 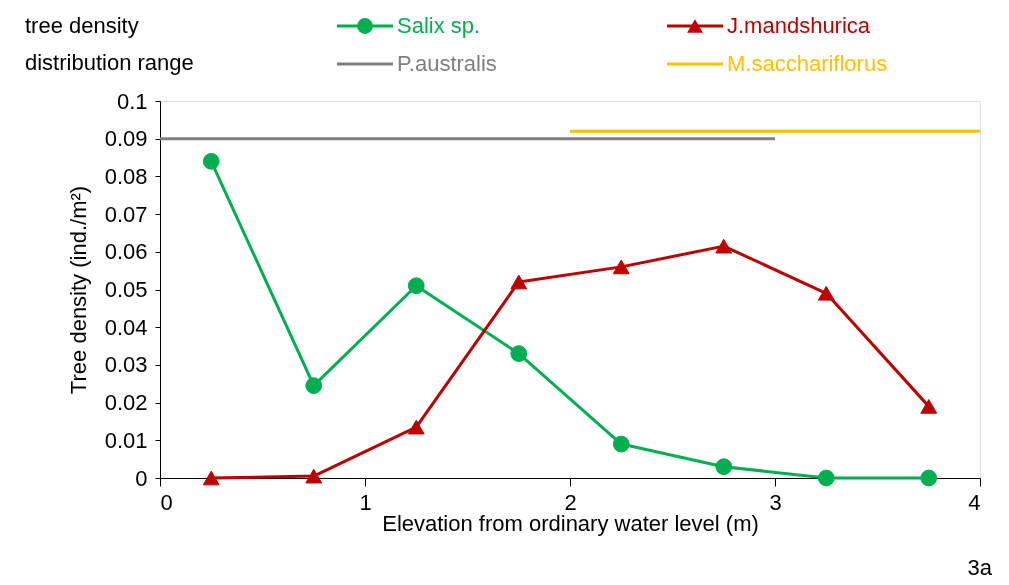 What do you see at coordinates (132, 101) in the screenshot?
I see `y-tick-label: 0.1` at bounding box center [132, 101].